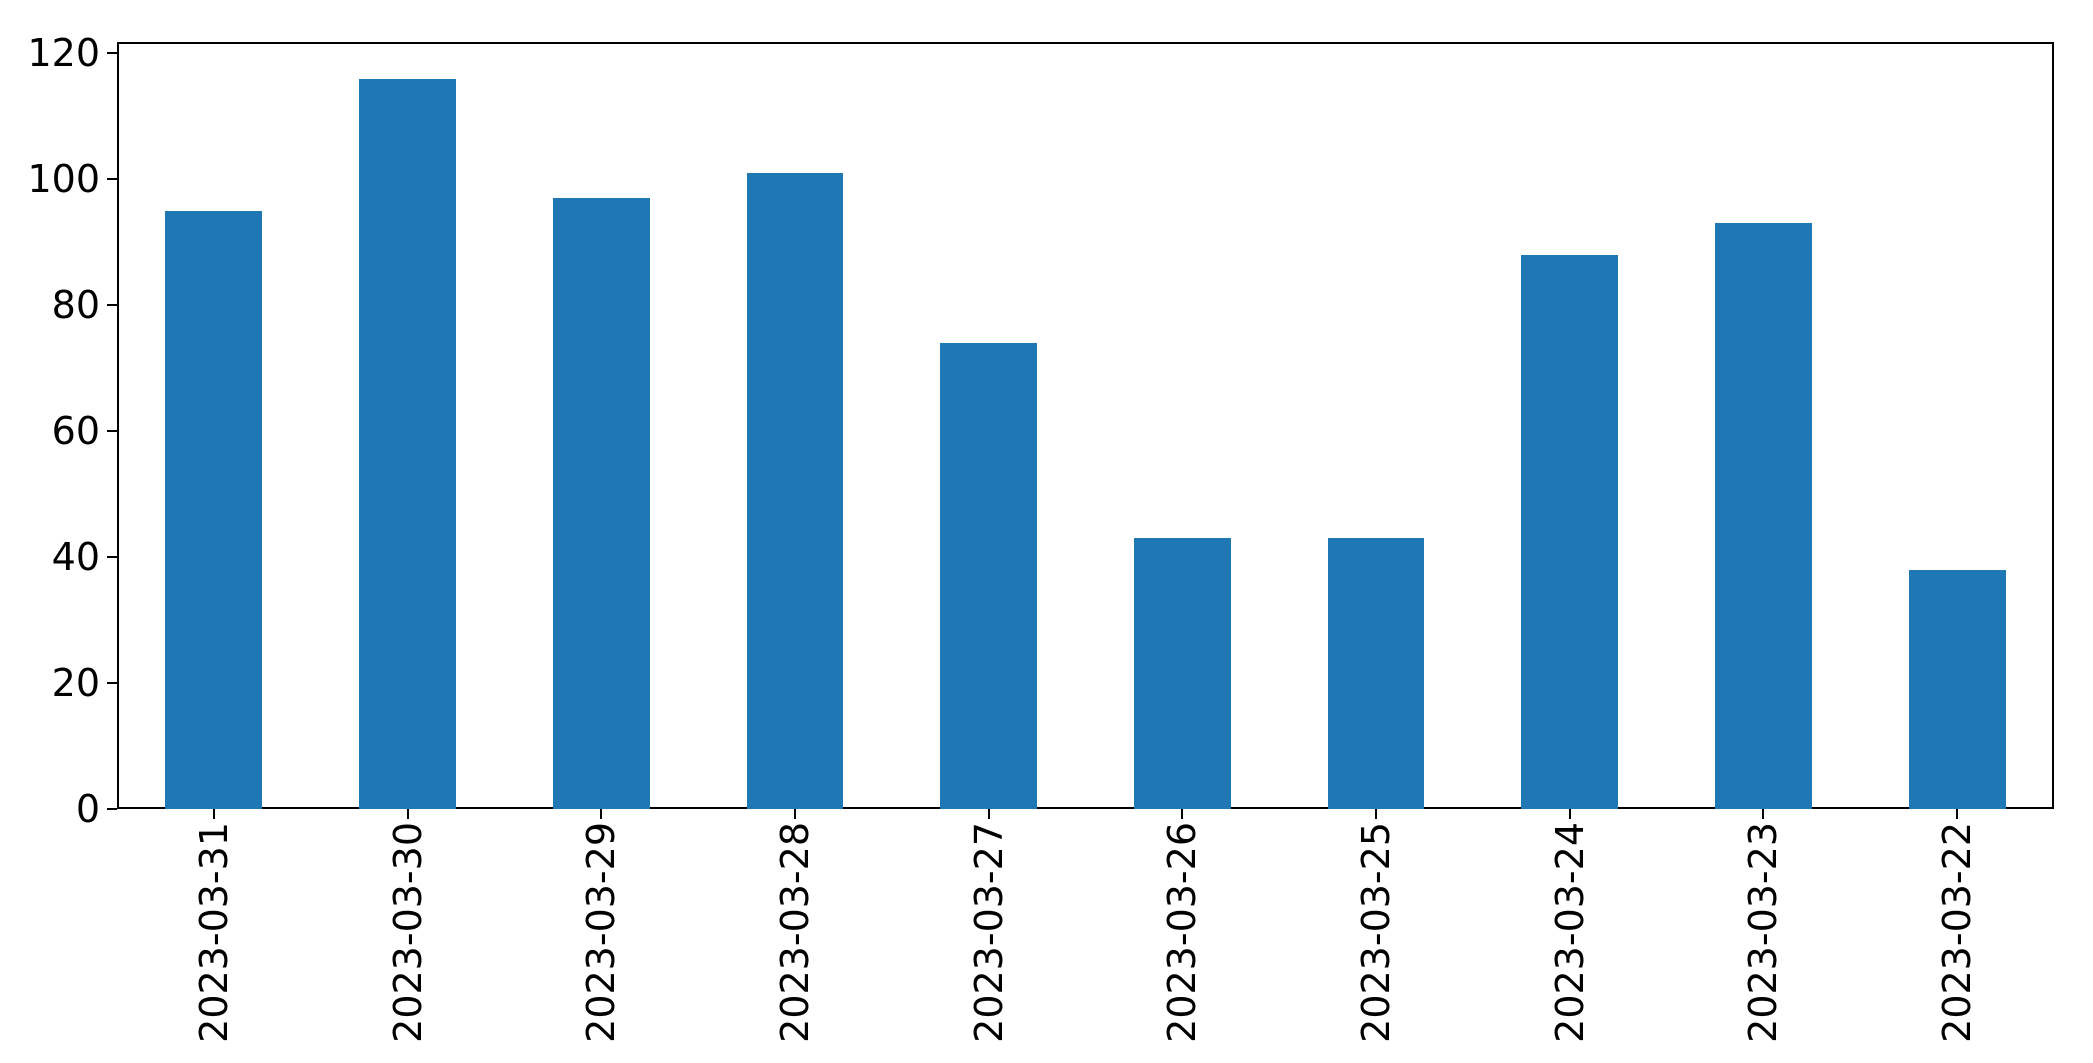 This screenshot has width=2093, height=1063. I want to click on y-tick-label: 80, so click(75, 305).